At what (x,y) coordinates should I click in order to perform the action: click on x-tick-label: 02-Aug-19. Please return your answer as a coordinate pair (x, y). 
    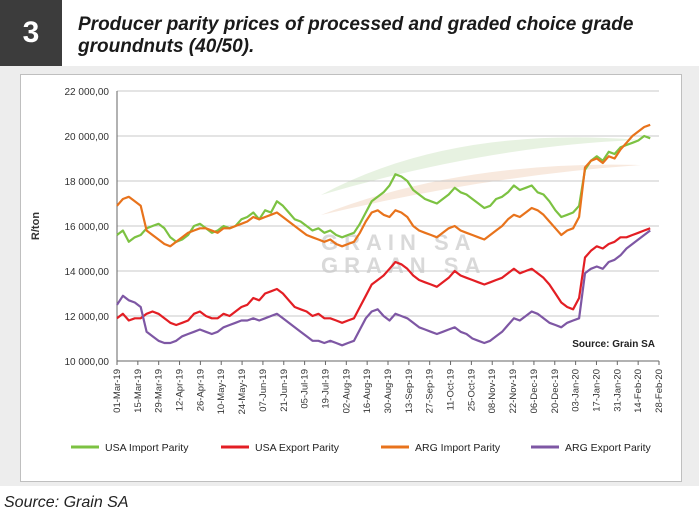
    Looking at the image, I should click on (346, 391).